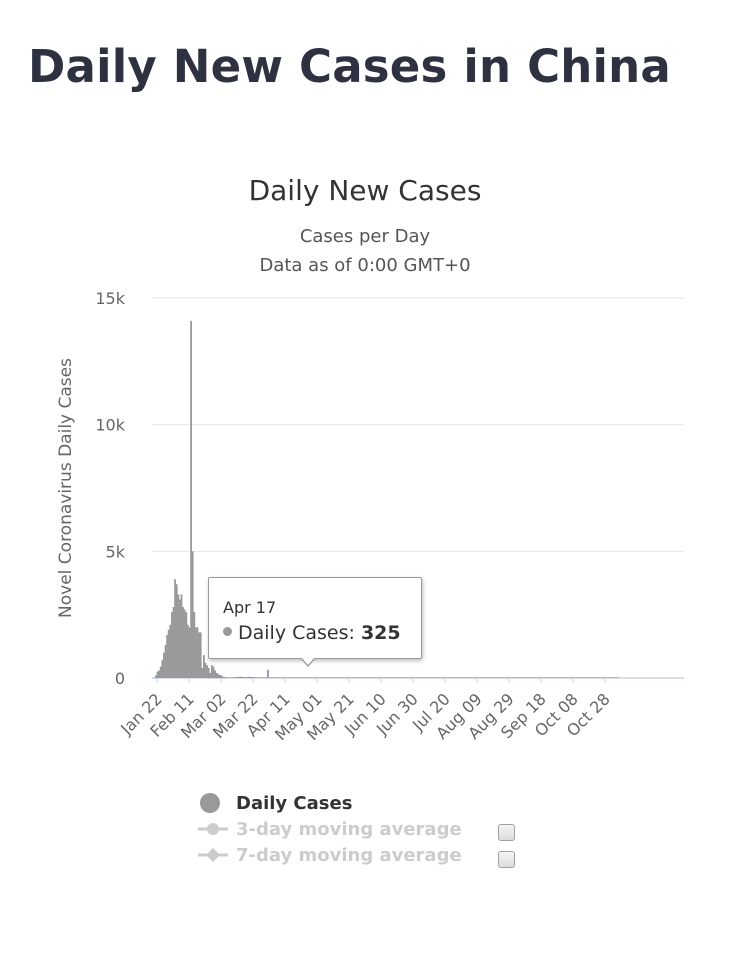  I want to click on checkbox-7-day-average, so click(506, 859).